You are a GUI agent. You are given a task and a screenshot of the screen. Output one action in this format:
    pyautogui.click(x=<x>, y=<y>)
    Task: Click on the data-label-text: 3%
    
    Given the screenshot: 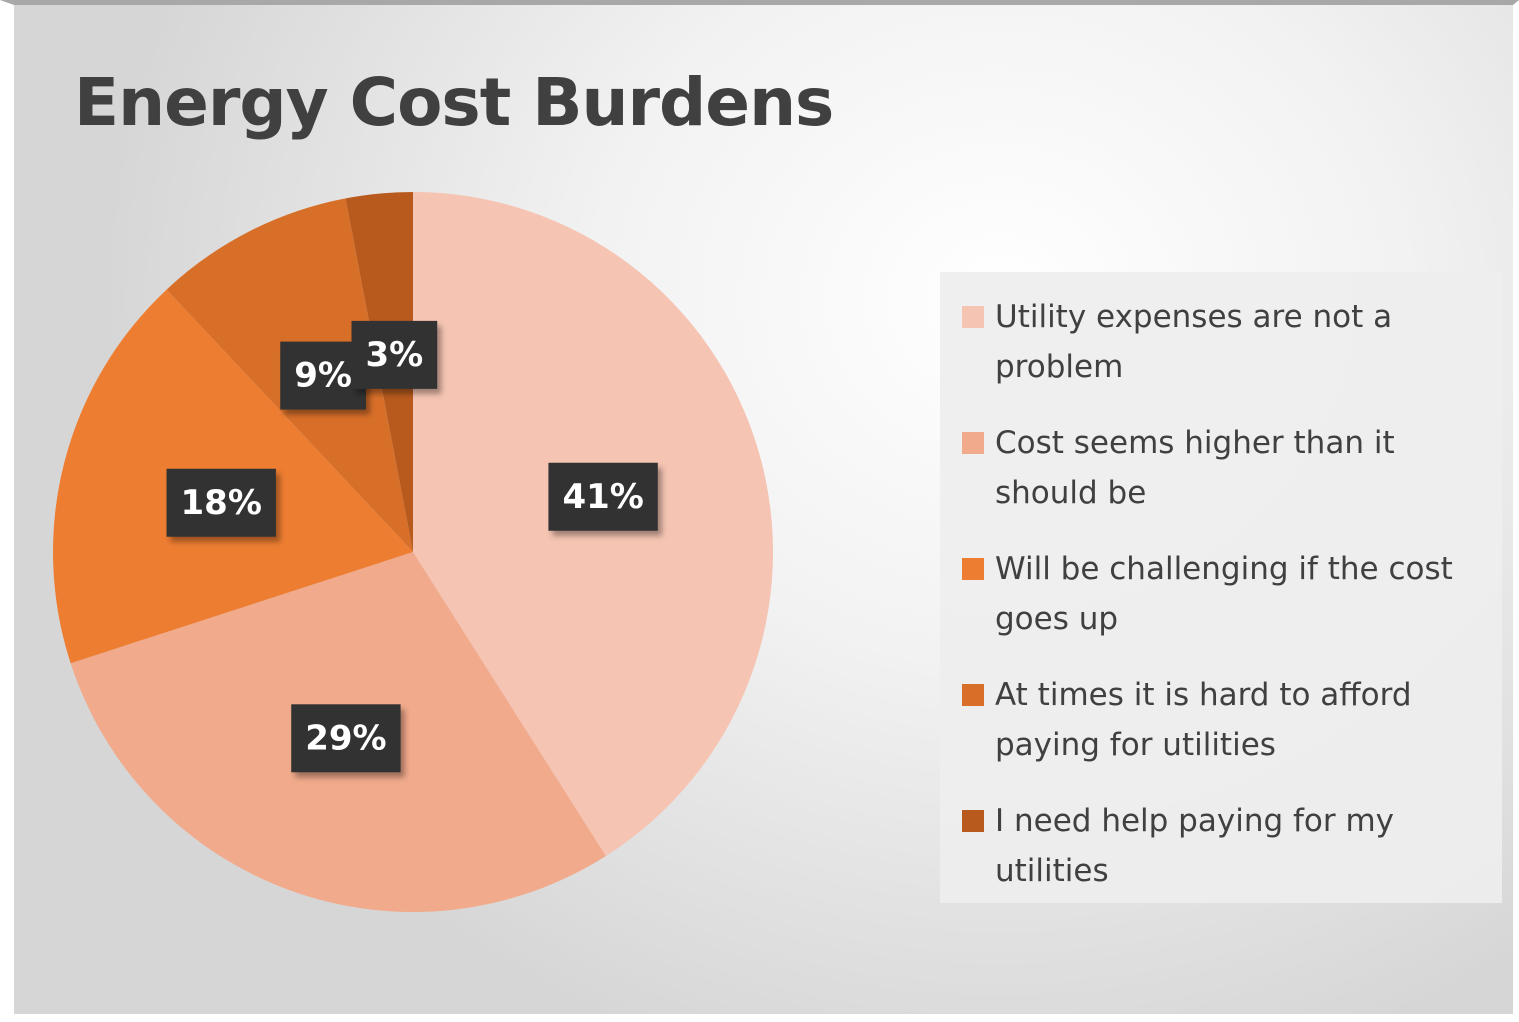 What is the action you would take?
    pyautogui.click(x=394, y=355)
    